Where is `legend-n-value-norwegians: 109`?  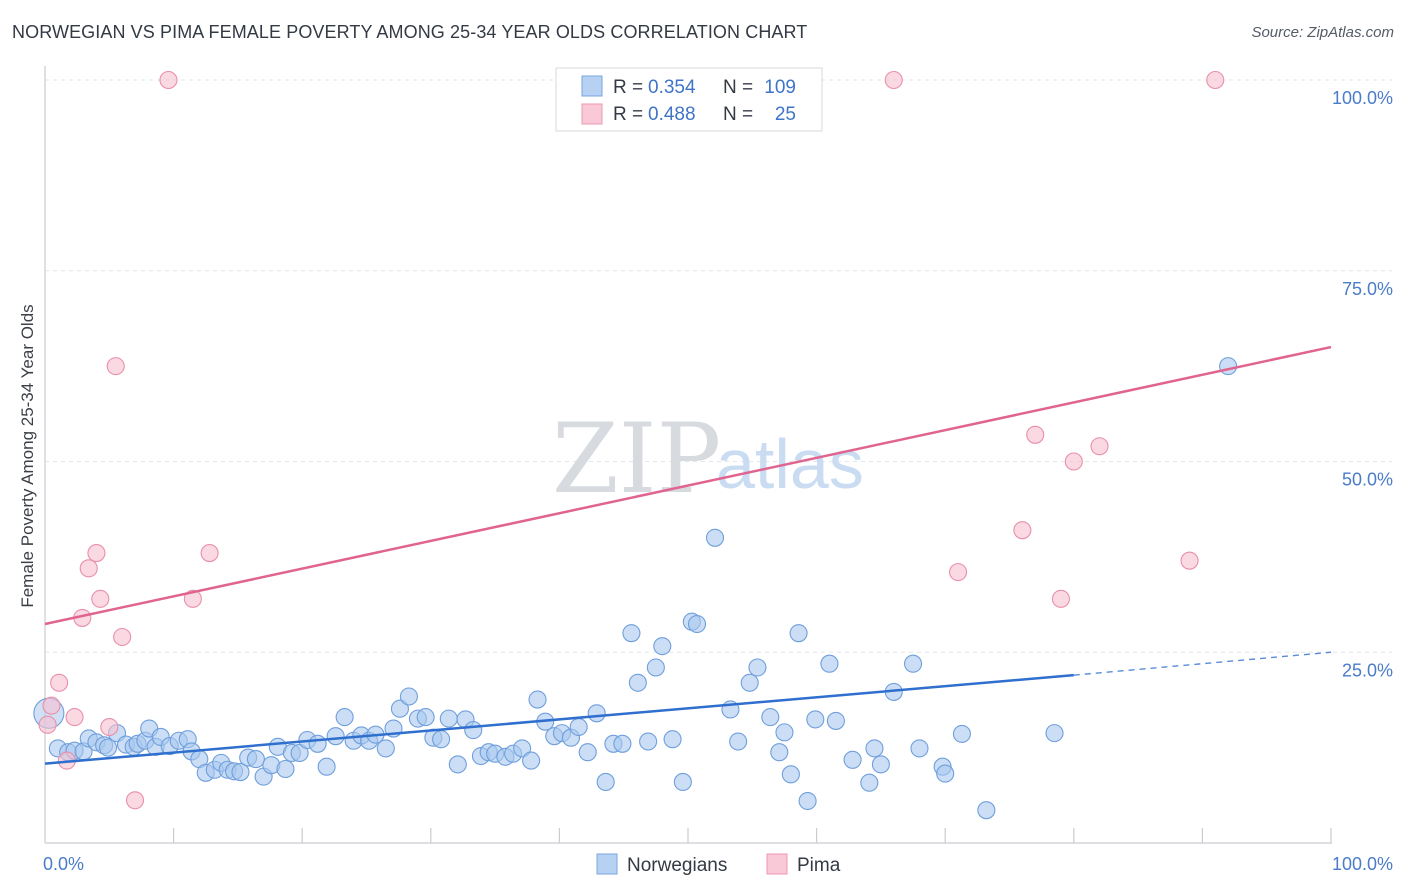 legend-n-value-norwegians: 109 is located at coordinates (780, 87).